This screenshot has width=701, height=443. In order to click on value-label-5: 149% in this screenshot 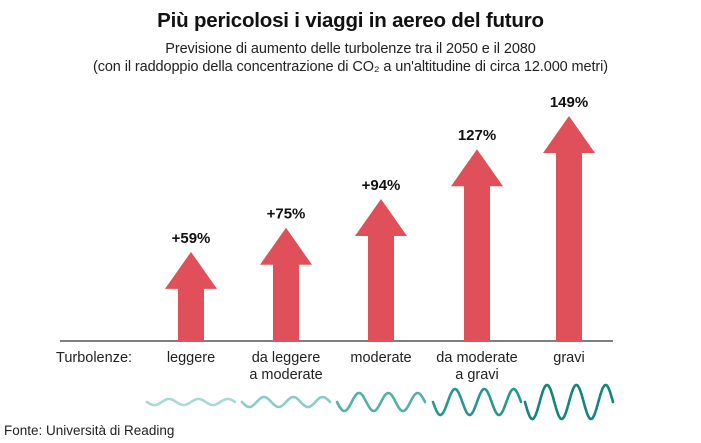, I will do `click(569, 102)`.